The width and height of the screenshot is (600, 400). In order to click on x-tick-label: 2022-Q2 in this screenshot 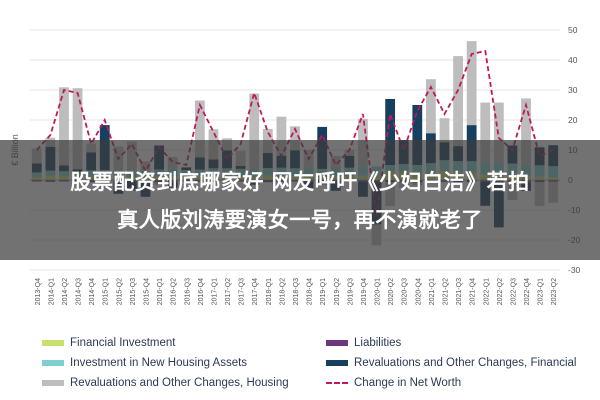, I will do `click(500, 291)`.